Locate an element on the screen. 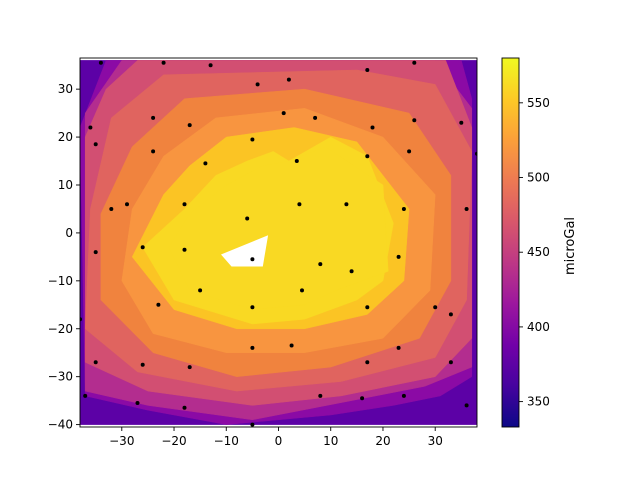 This screenshot has width=640, height=484. y-axis: −40 −30 −20 −10 0 10 20 30 is located at coordinates (64, 257).